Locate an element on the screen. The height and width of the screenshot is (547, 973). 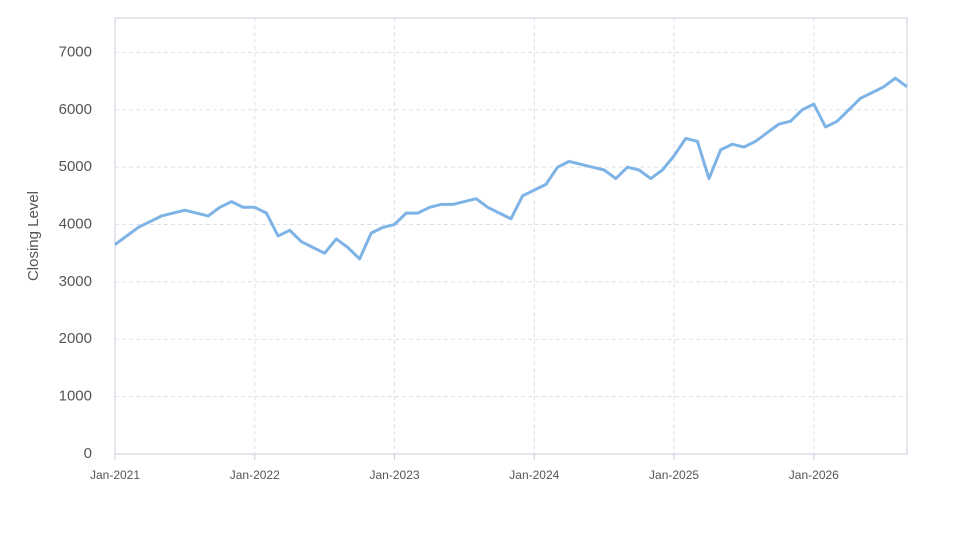
x-tick-label: Jan-2024 is located at coordinates (534, 475).